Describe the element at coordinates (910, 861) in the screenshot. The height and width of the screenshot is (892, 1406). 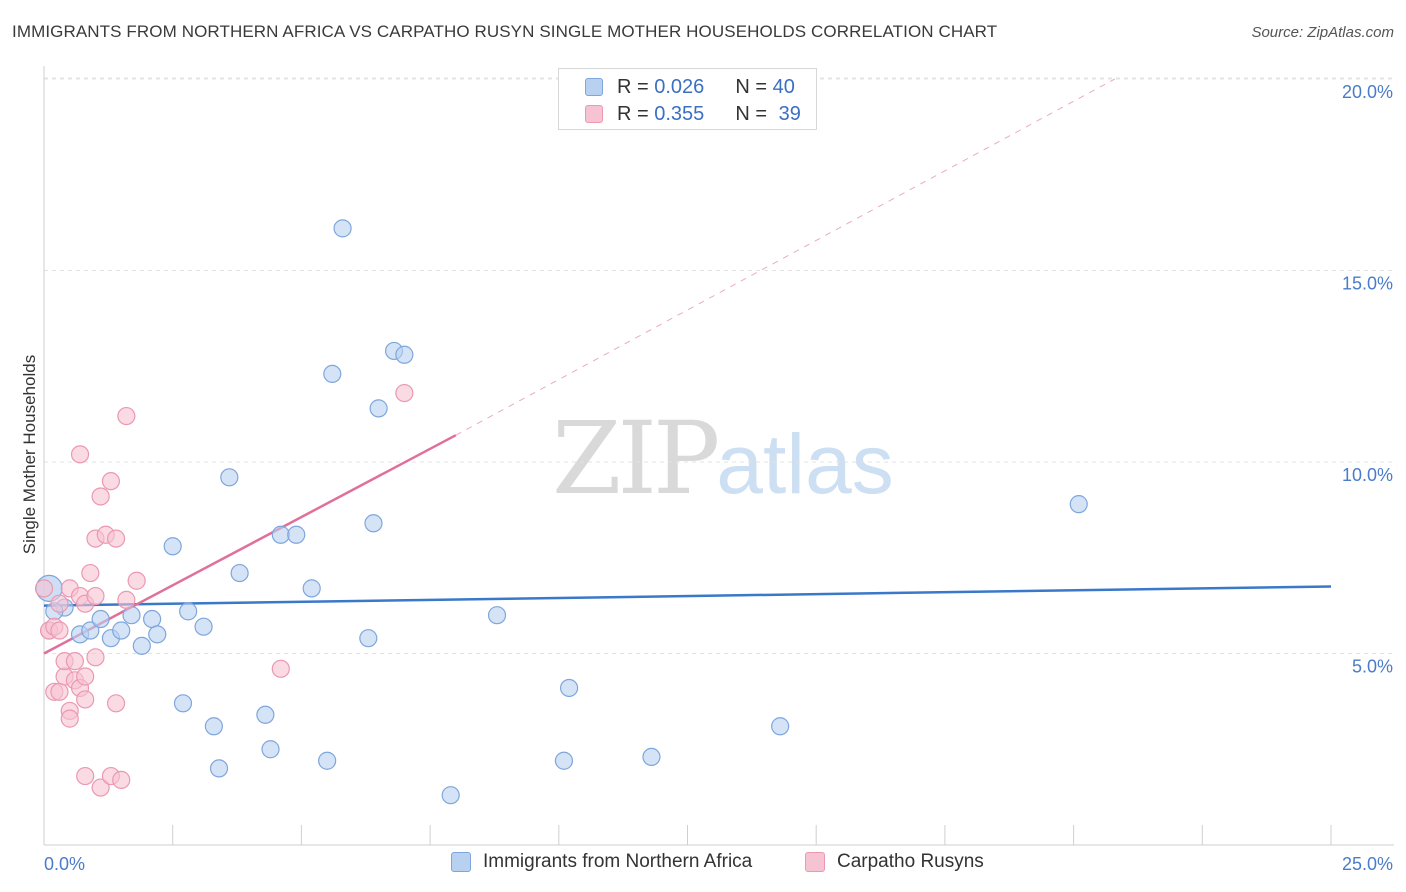
I see `legend-label-carpatho-rusyns: Carpatho Rusyns` at that location.